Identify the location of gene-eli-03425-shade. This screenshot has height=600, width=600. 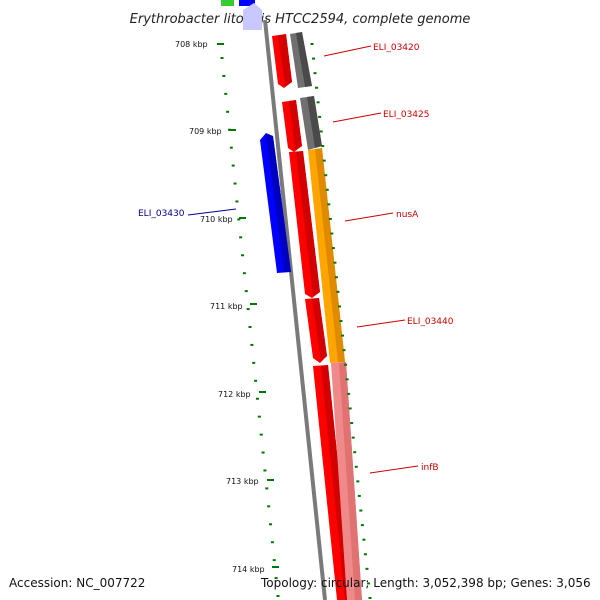
(295, 125).